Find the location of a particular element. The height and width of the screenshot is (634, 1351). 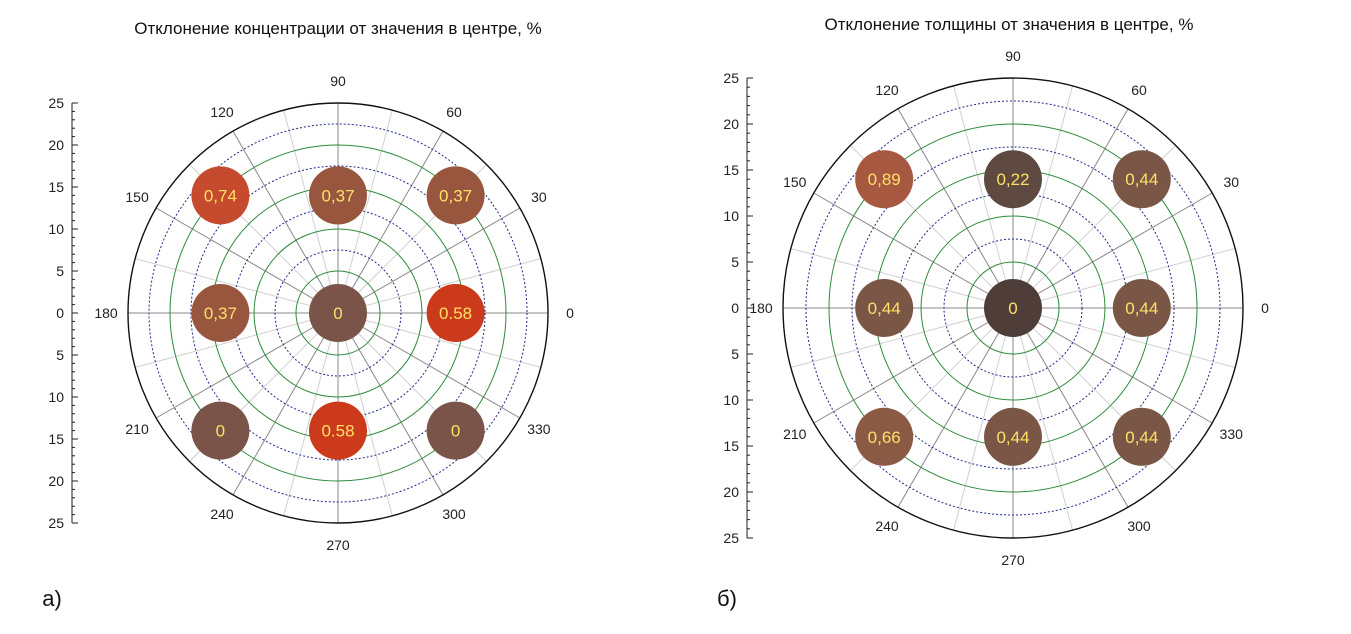

data-point-label: 0,89 is located at coordinates (884, 179).